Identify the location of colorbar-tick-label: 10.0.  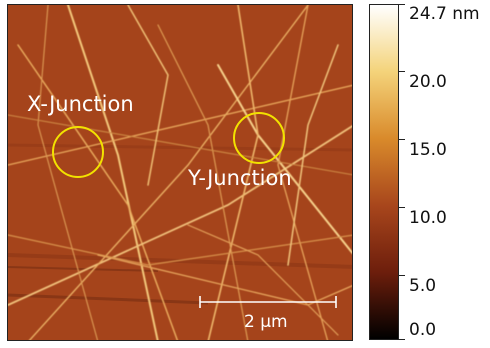
(428, 218).